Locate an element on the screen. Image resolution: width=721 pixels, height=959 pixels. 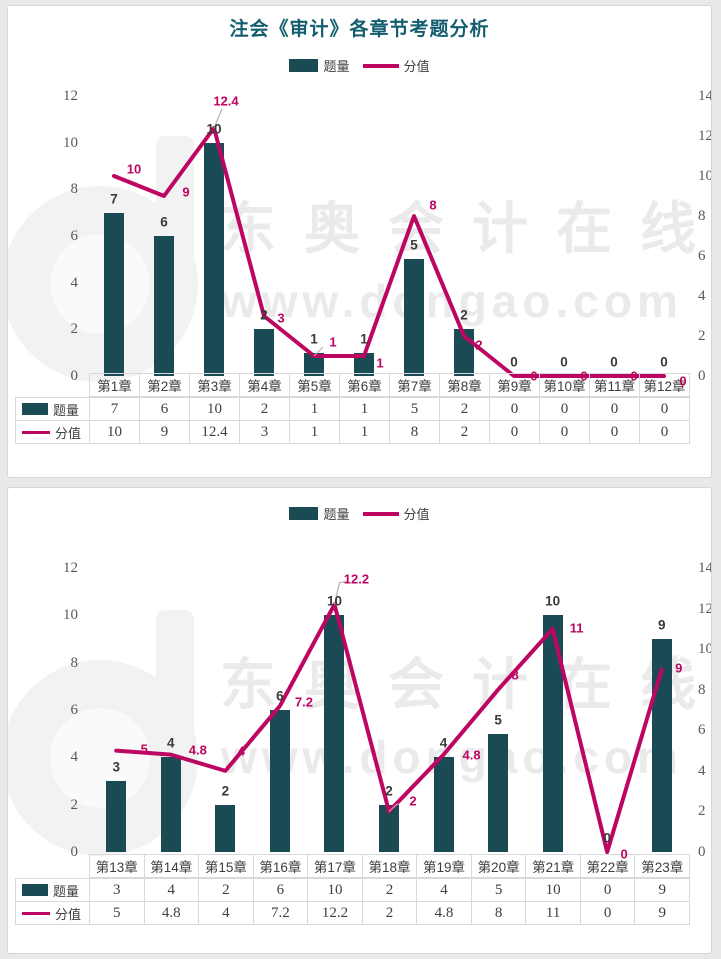
table-value-cell: 3 is located at coordinates (264, 432).